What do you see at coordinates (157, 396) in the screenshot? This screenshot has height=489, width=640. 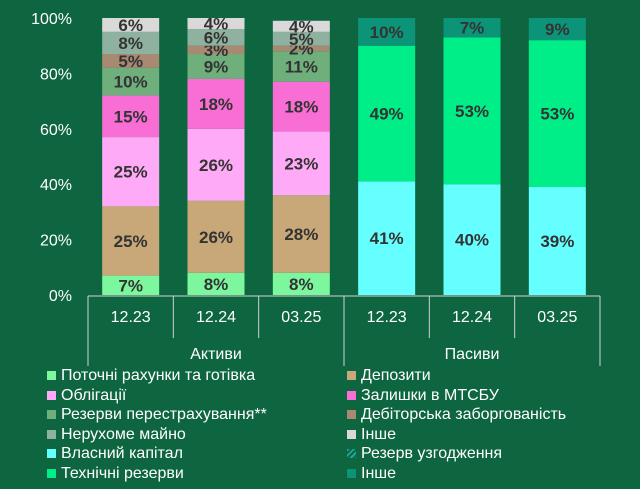 I see `legend-item: Облігації` at bounding box center [157, 396].